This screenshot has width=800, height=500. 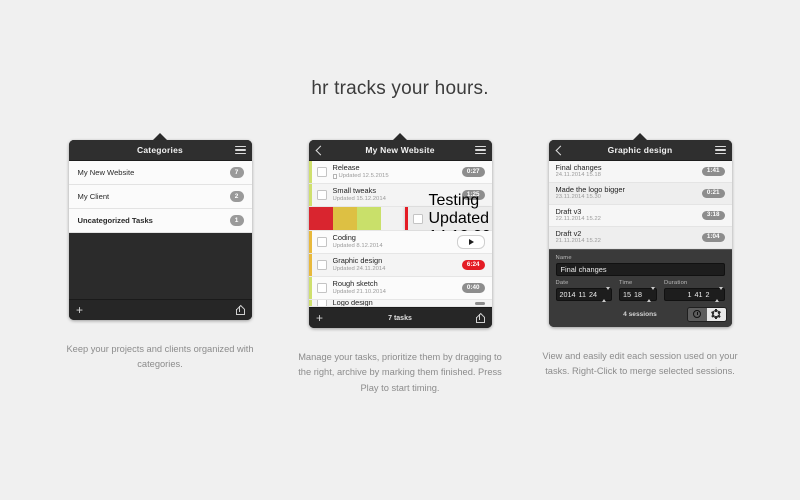 I want to click on category-label: My Client, so click(x=93, y=196).